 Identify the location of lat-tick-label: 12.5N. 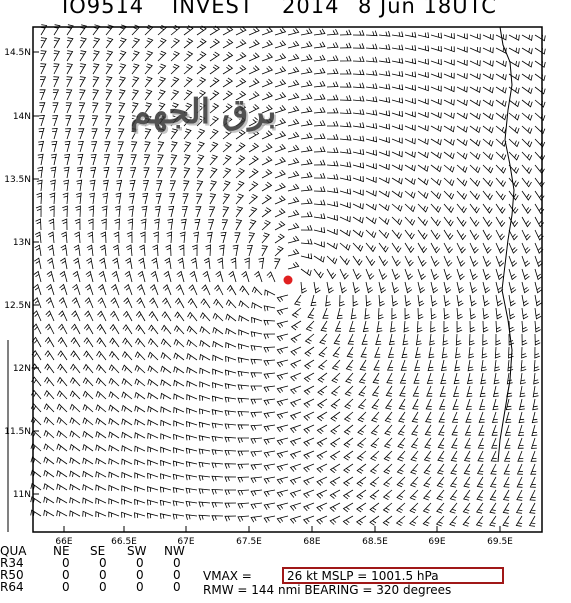
(17, 306).